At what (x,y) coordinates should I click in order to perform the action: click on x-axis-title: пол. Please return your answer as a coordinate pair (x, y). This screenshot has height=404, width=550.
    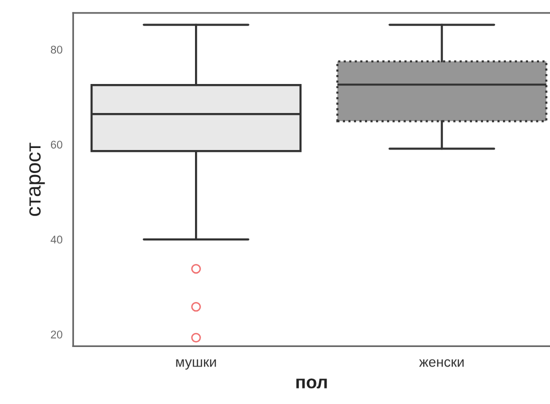
    Looking at the image, I should click on (311, 383).